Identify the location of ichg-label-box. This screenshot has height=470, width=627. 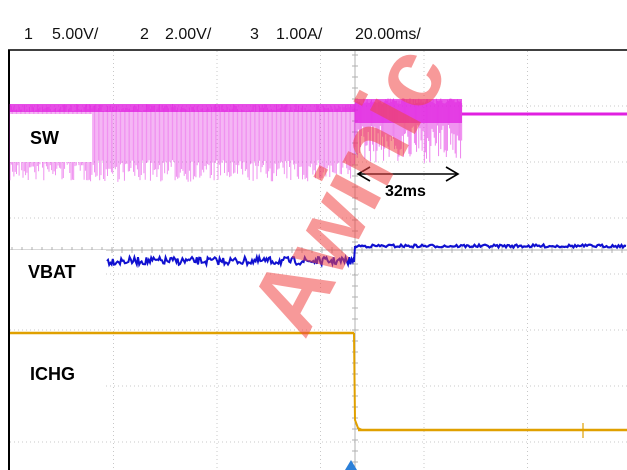
(58, 373).